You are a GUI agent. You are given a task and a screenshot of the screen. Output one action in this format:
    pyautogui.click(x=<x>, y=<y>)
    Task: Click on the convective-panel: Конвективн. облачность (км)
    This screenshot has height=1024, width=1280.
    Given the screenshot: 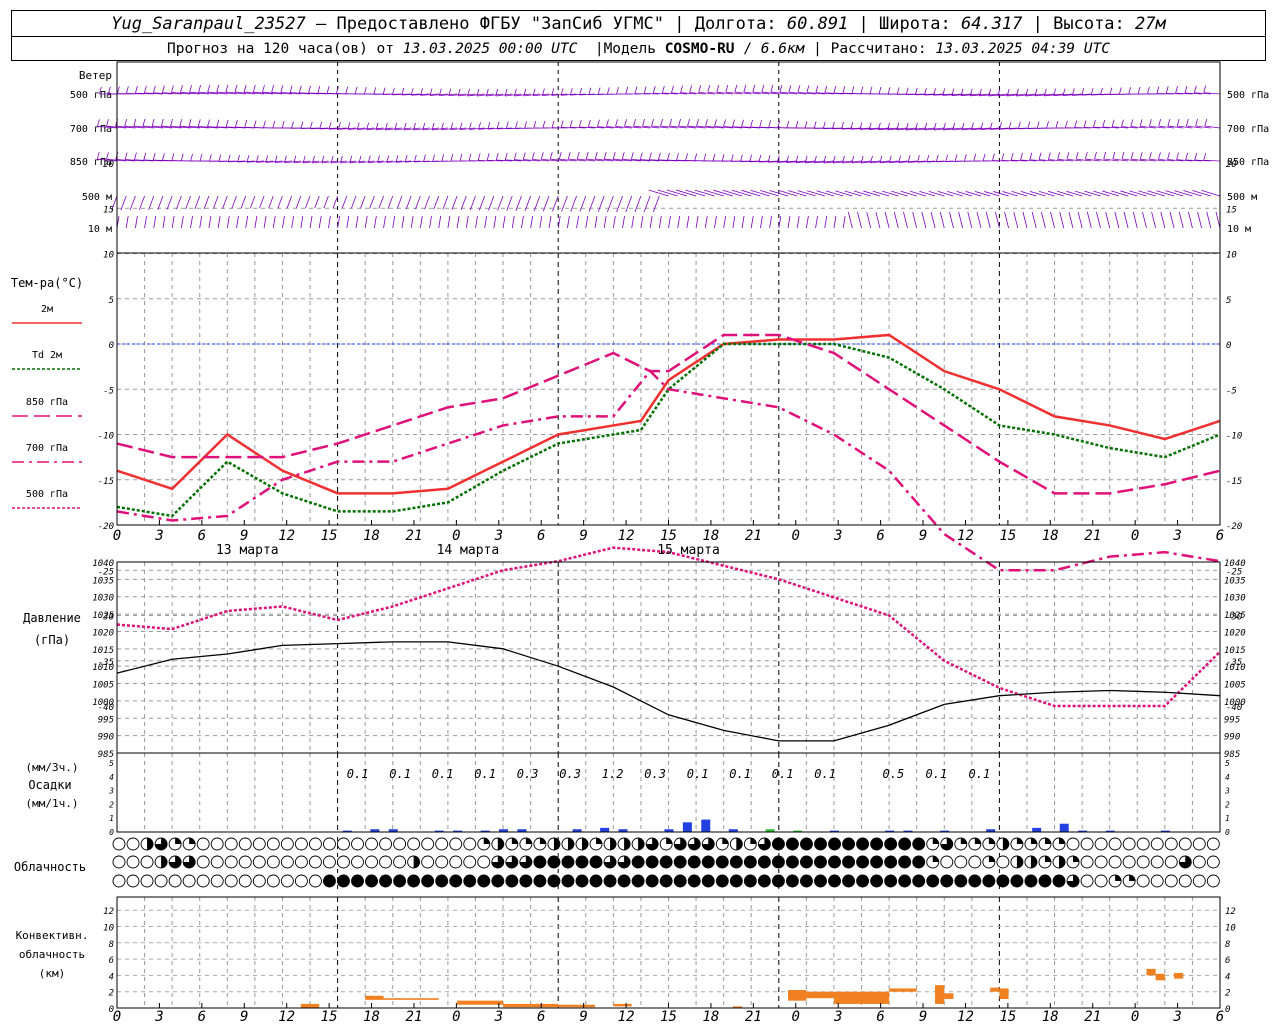 What is the action you would take?
    pyautogui.click(x=600, y=968)
    